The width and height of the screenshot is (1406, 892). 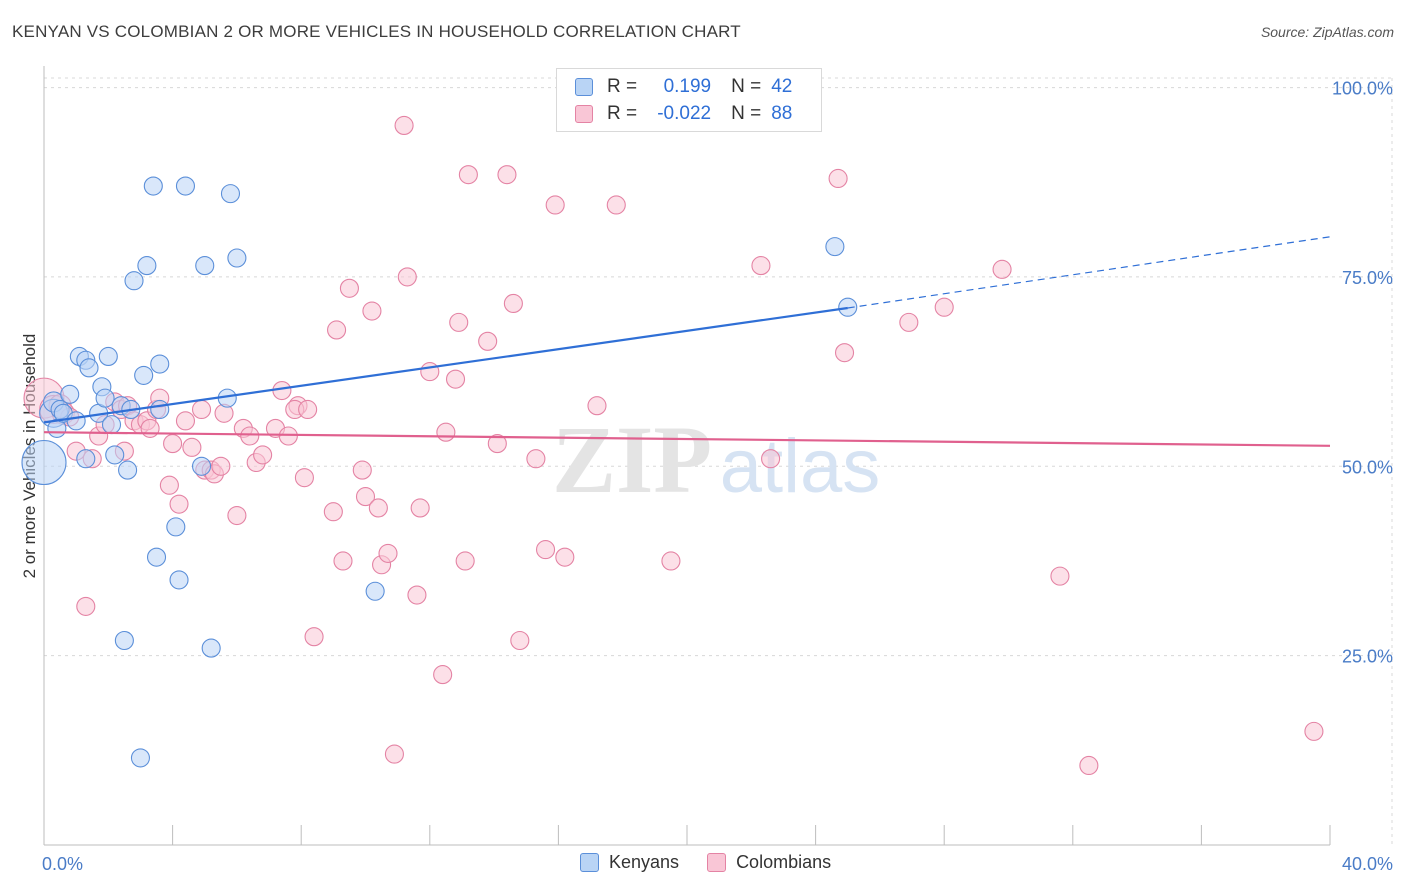 What do you see at coordinates (1367, 278) in the screenshot?
I see `y-tick-label: 75.0%` at bounding box center [1367, 278].